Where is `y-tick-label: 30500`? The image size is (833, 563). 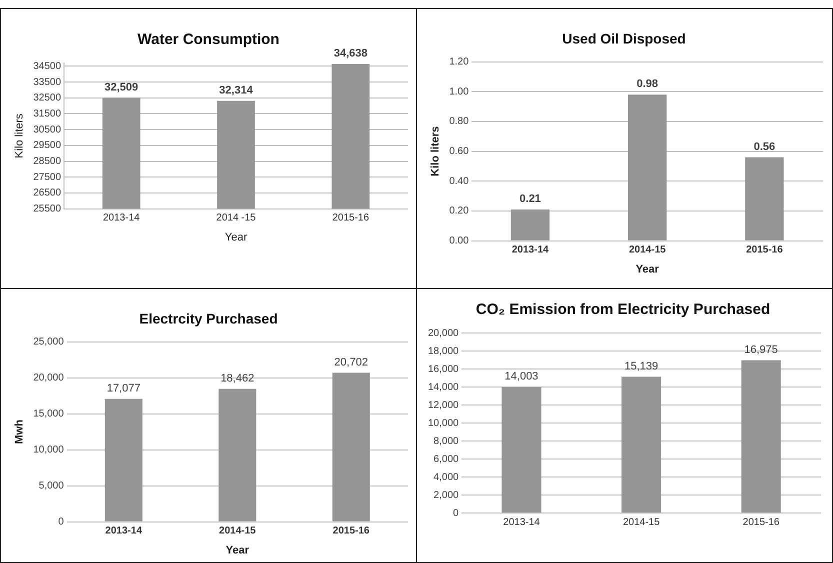 y-tick-label: 30500 is located at coordinates (47, 130).